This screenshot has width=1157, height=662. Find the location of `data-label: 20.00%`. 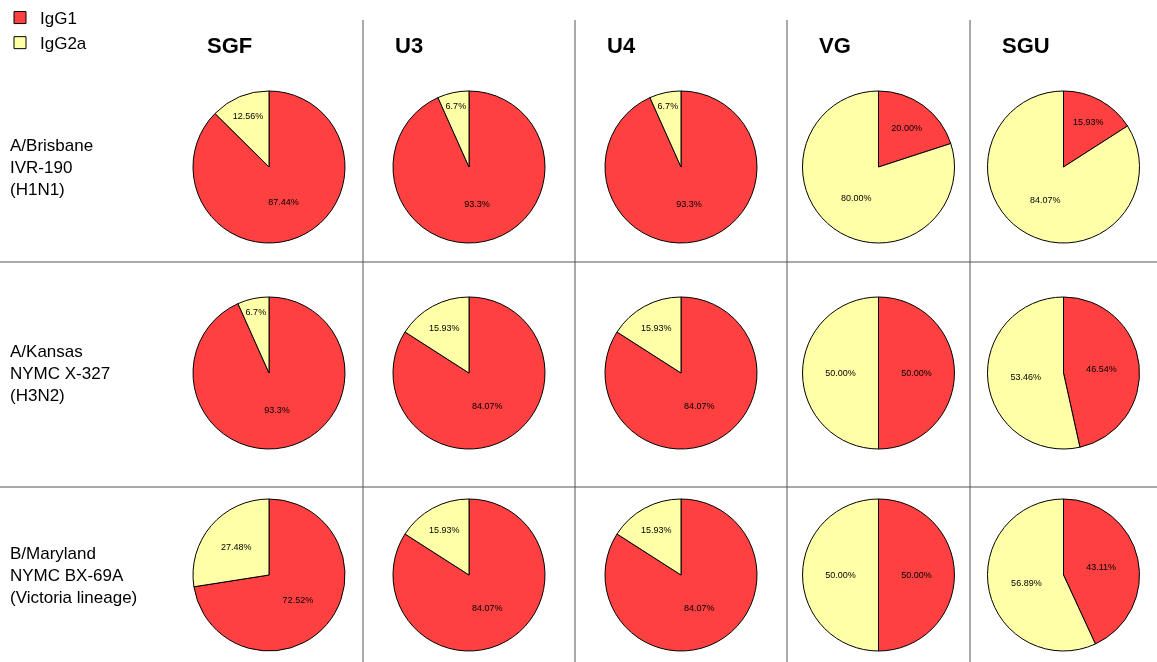

data-label: 20.00% is located at coordinates (906, 128).